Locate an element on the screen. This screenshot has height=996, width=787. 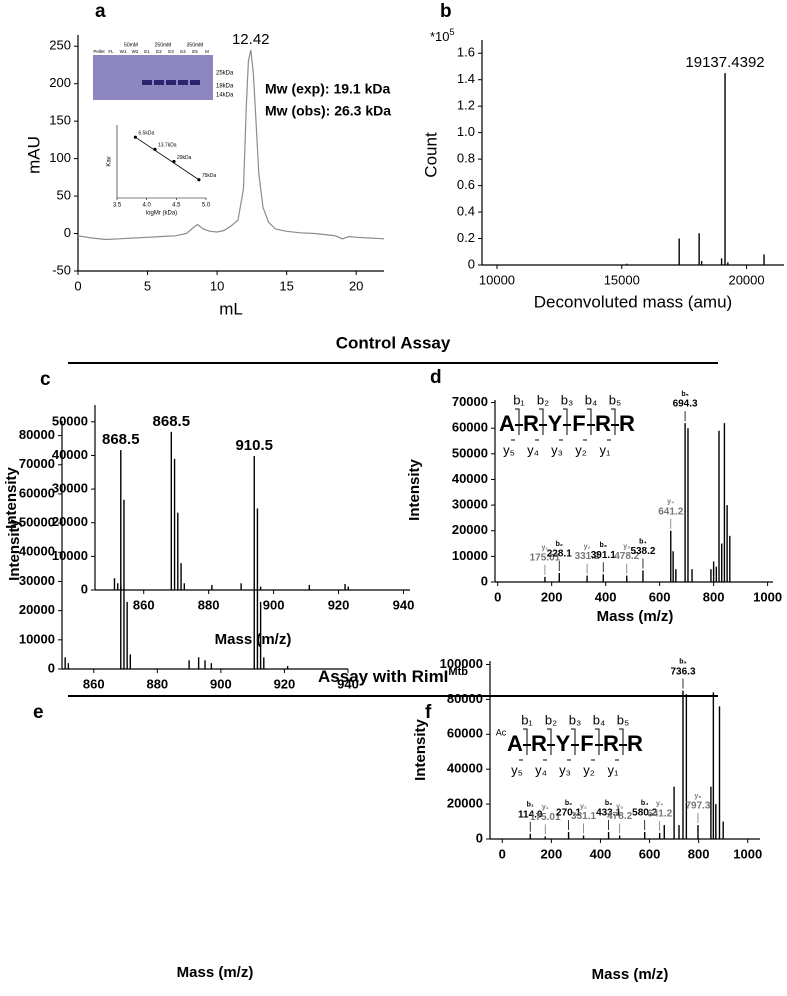
b-ion: b₃ is located at coordinates (567, 399).